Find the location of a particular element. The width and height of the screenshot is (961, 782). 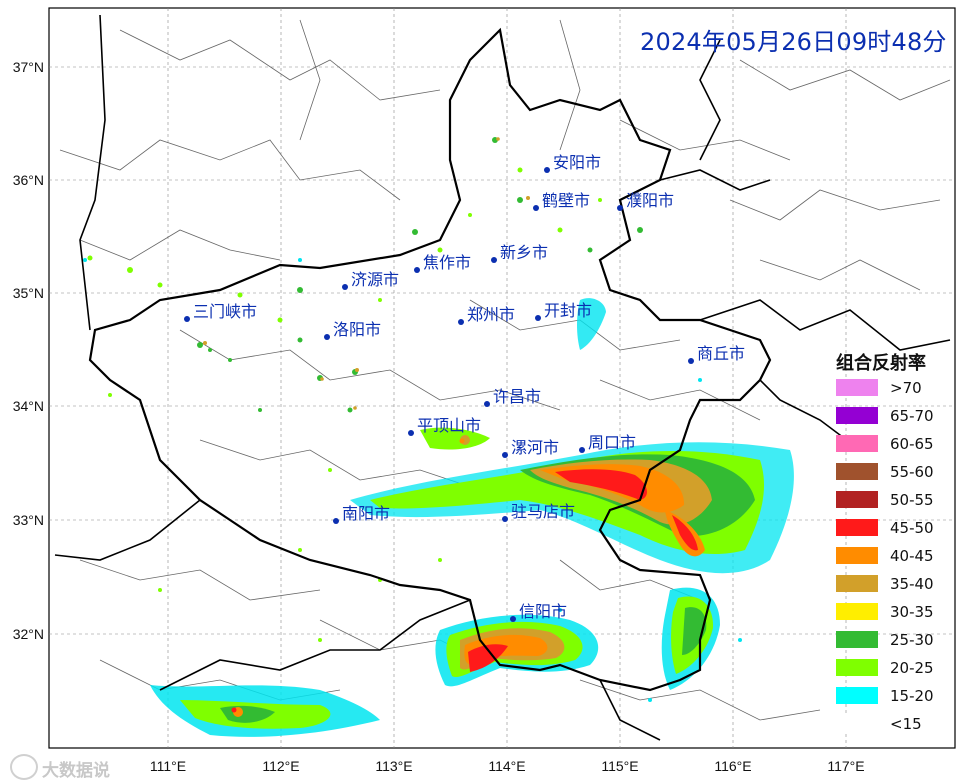

legend-entry: 55-60 is located at coordinates (891, 472).